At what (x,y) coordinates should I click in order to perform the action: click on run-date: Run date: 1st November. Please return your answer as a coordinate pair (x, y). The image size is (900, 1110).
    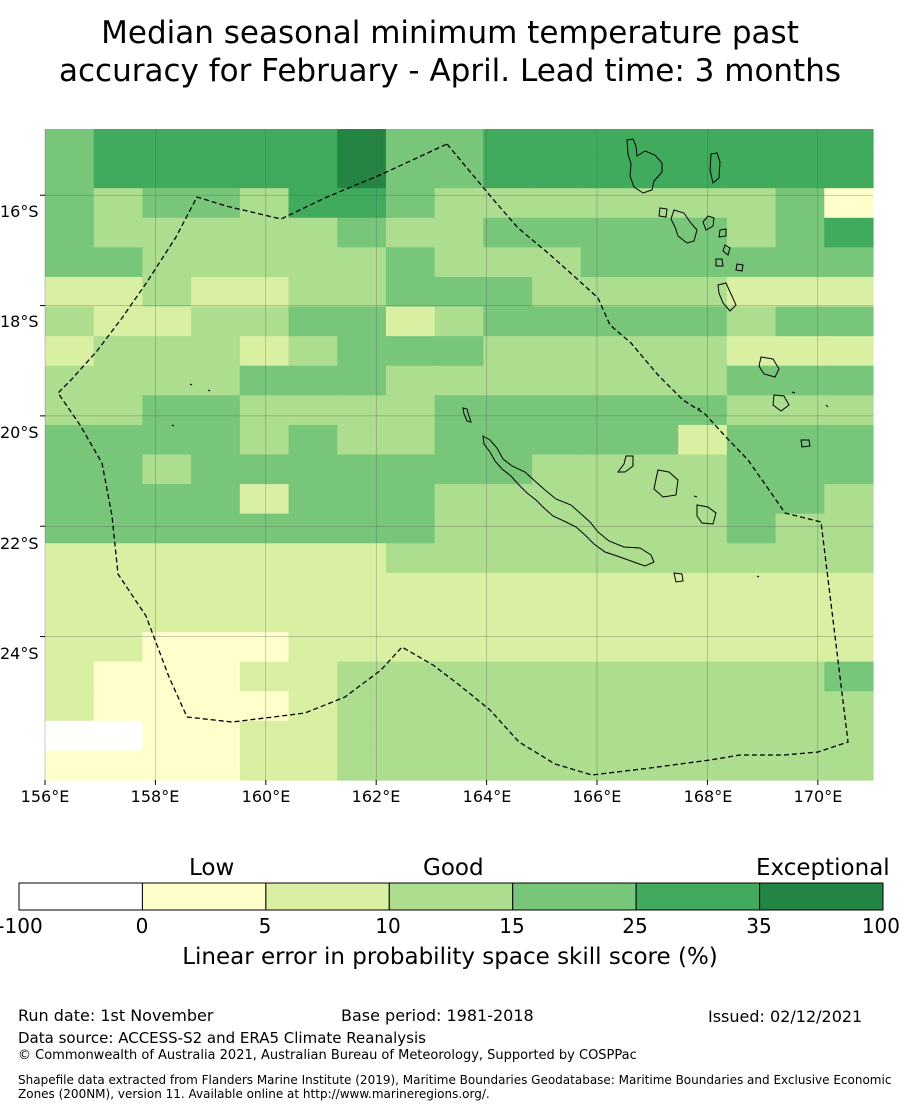
    Looking at the image, I should click on (116, 1015).